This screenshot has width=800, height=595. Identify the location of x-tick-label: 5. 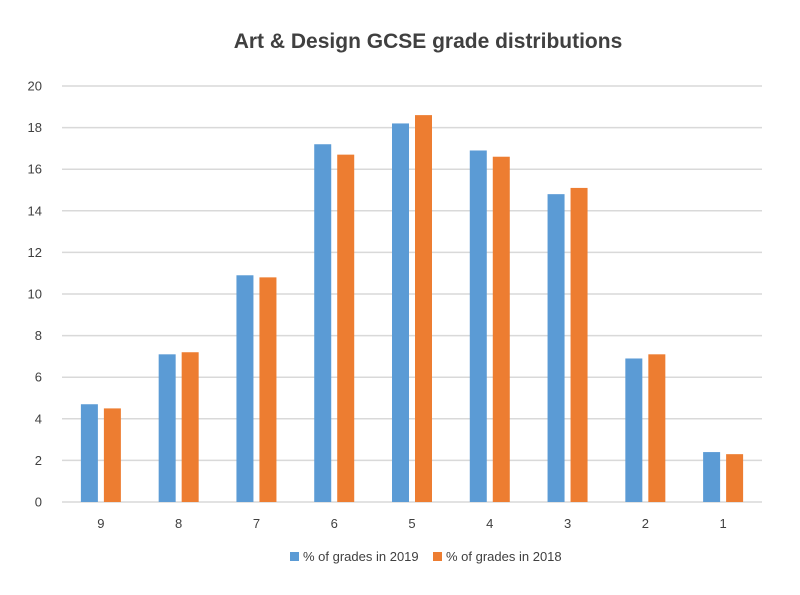
(411, 523).